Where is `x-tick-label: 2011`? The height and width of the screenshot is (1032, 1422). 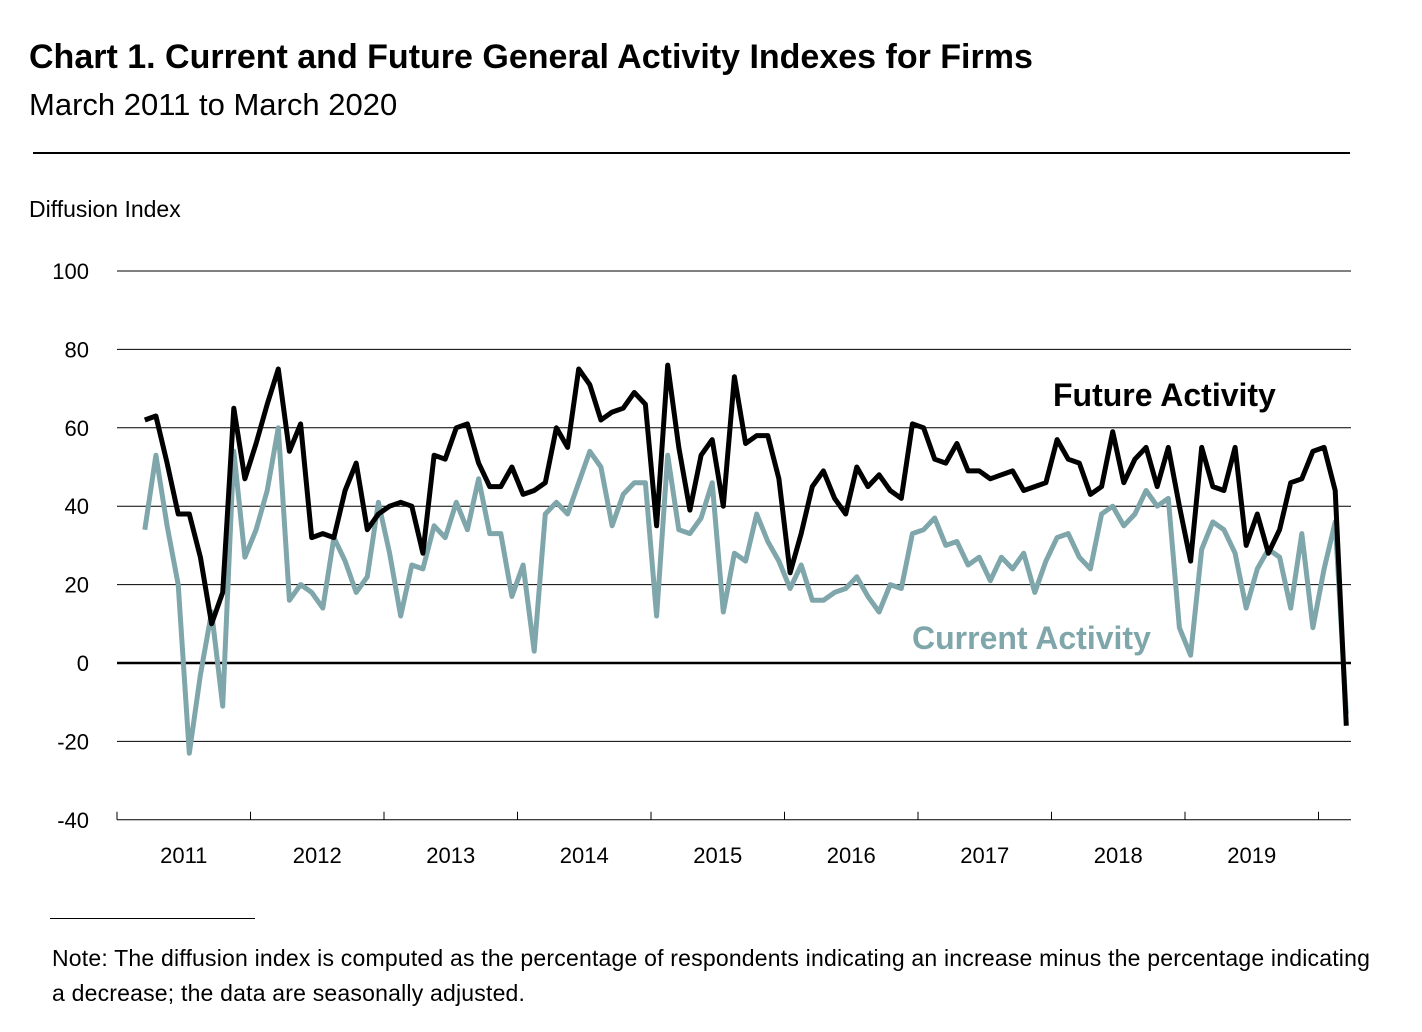 x-tick-label: 2011 is located at coordinates (183, 855).